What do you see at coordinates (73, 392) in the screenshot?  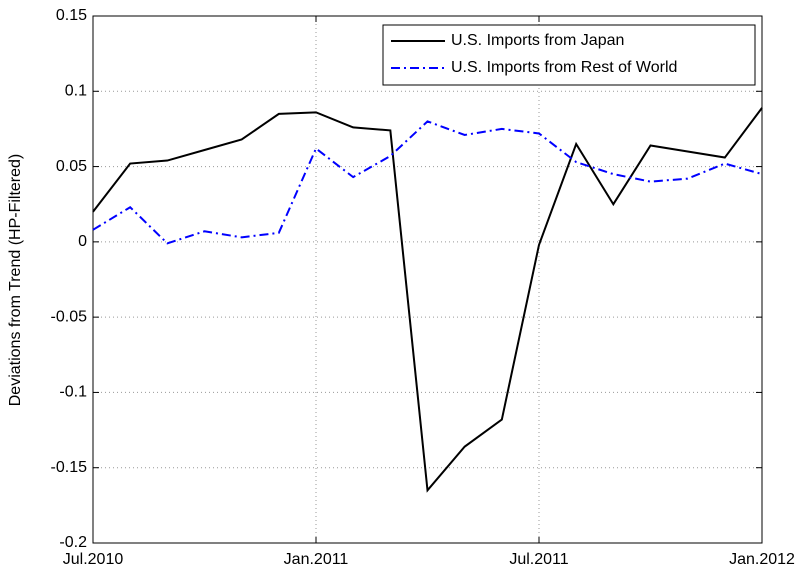 I see `y-tick-label: -0.1` at bounding box center [73, 392].